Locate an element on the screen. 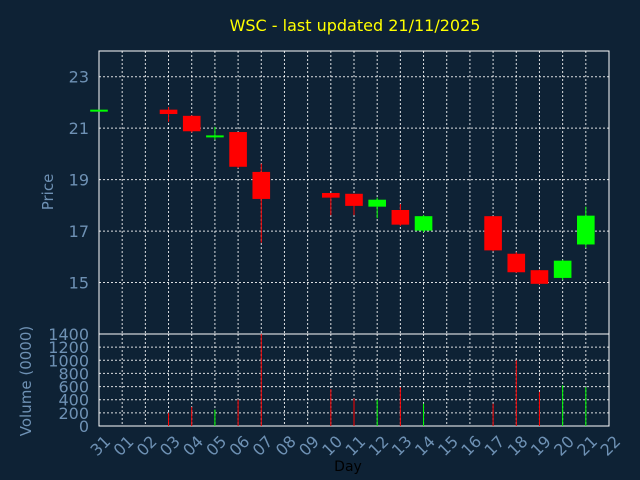  price-y-tick-label: 23 is located at coordinates (79, 77).